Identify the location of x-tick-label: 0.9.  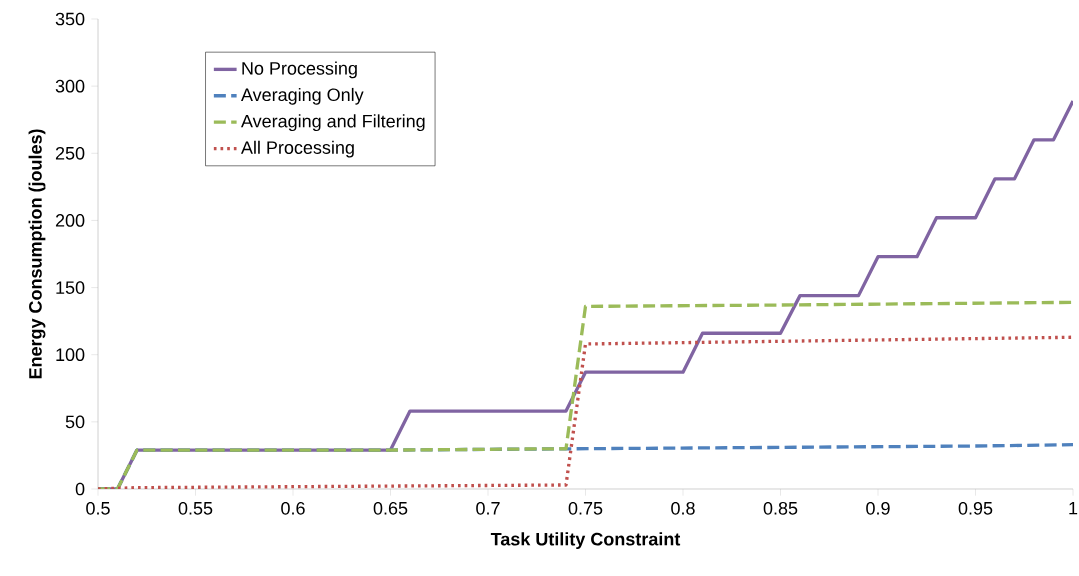
(878, 508).